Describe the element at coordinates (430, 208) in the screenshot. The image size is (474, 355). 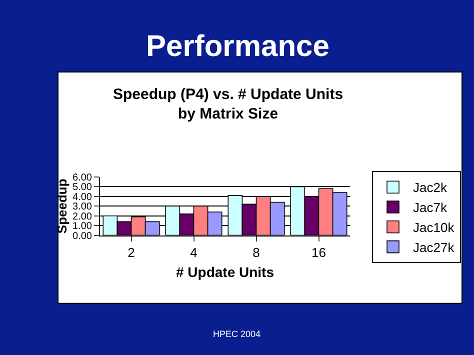
I see `legend-label: Jac7k` at that location.